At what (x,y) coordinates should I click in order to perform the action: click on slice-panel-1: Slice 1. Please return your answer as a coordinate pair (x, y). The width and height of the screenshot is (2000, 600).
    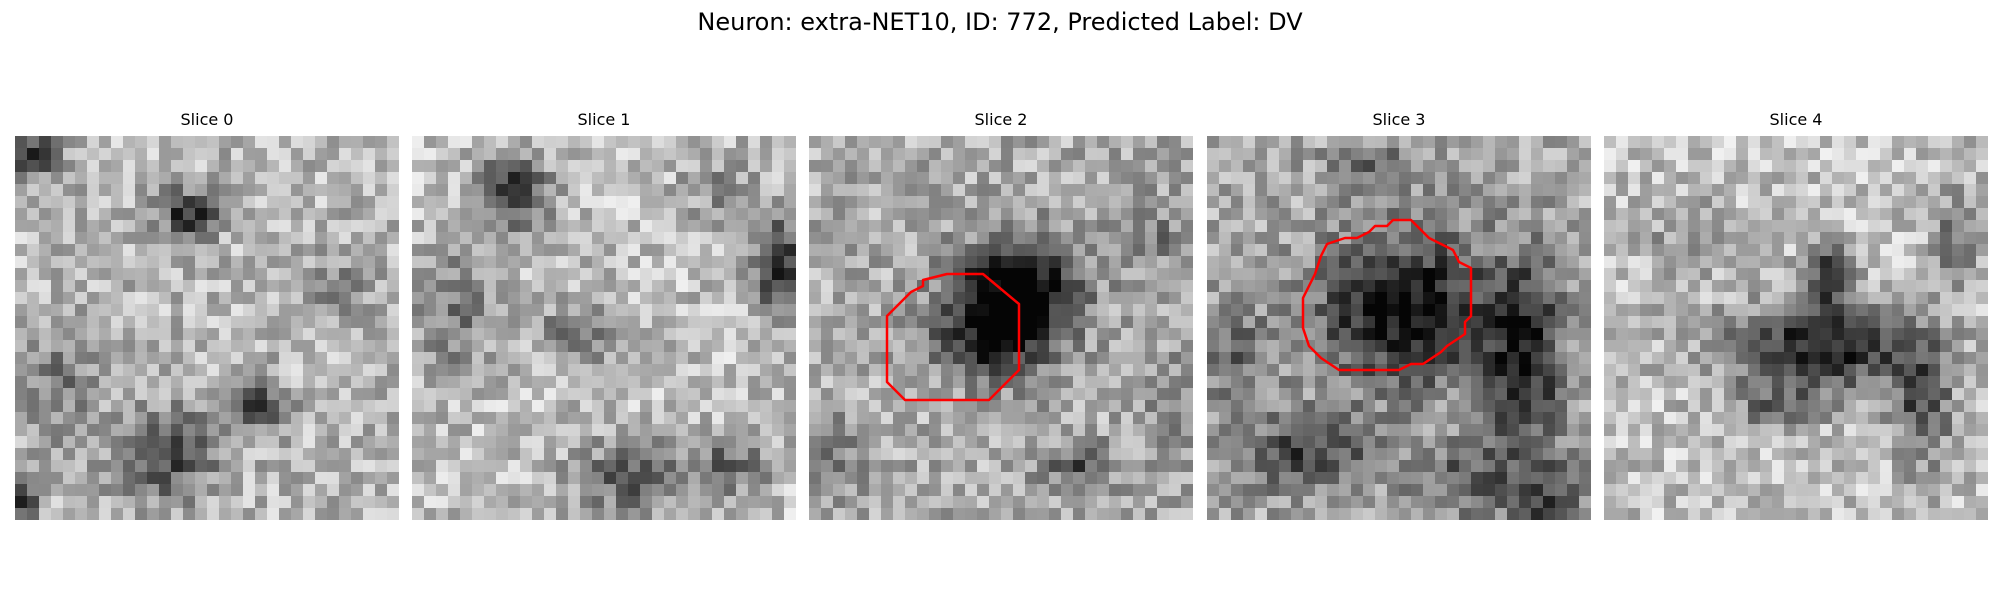
    Looking at the image, I should click on (604, 312).